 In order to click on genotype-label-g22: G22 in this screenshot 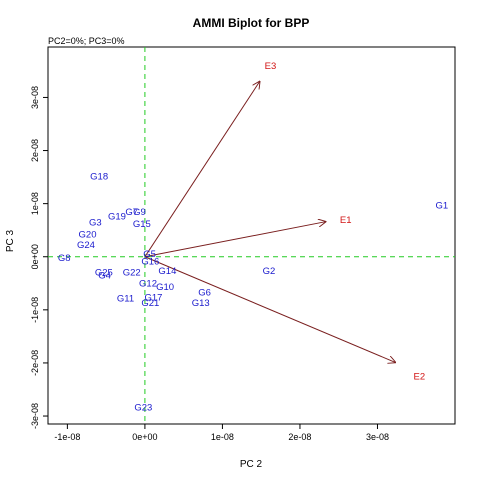, I will do `click(132, 273)`.